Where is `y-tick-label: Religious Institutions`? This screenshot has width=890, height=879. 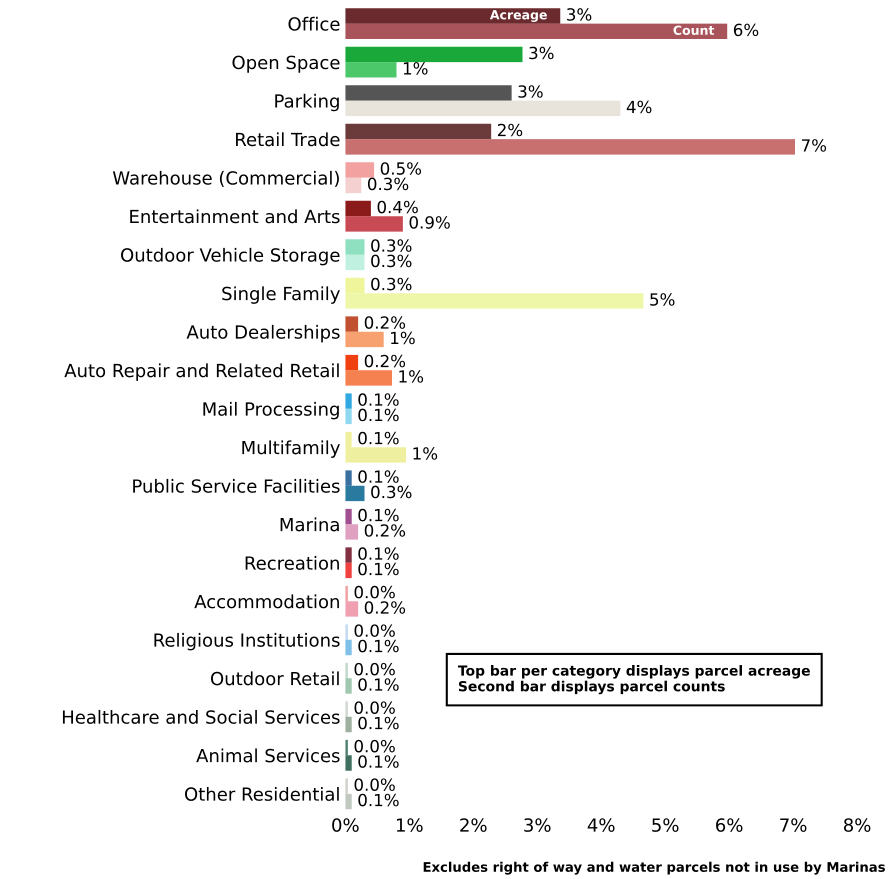 y-tick-label: Religious Institutions is located at coordinates (247, 641).